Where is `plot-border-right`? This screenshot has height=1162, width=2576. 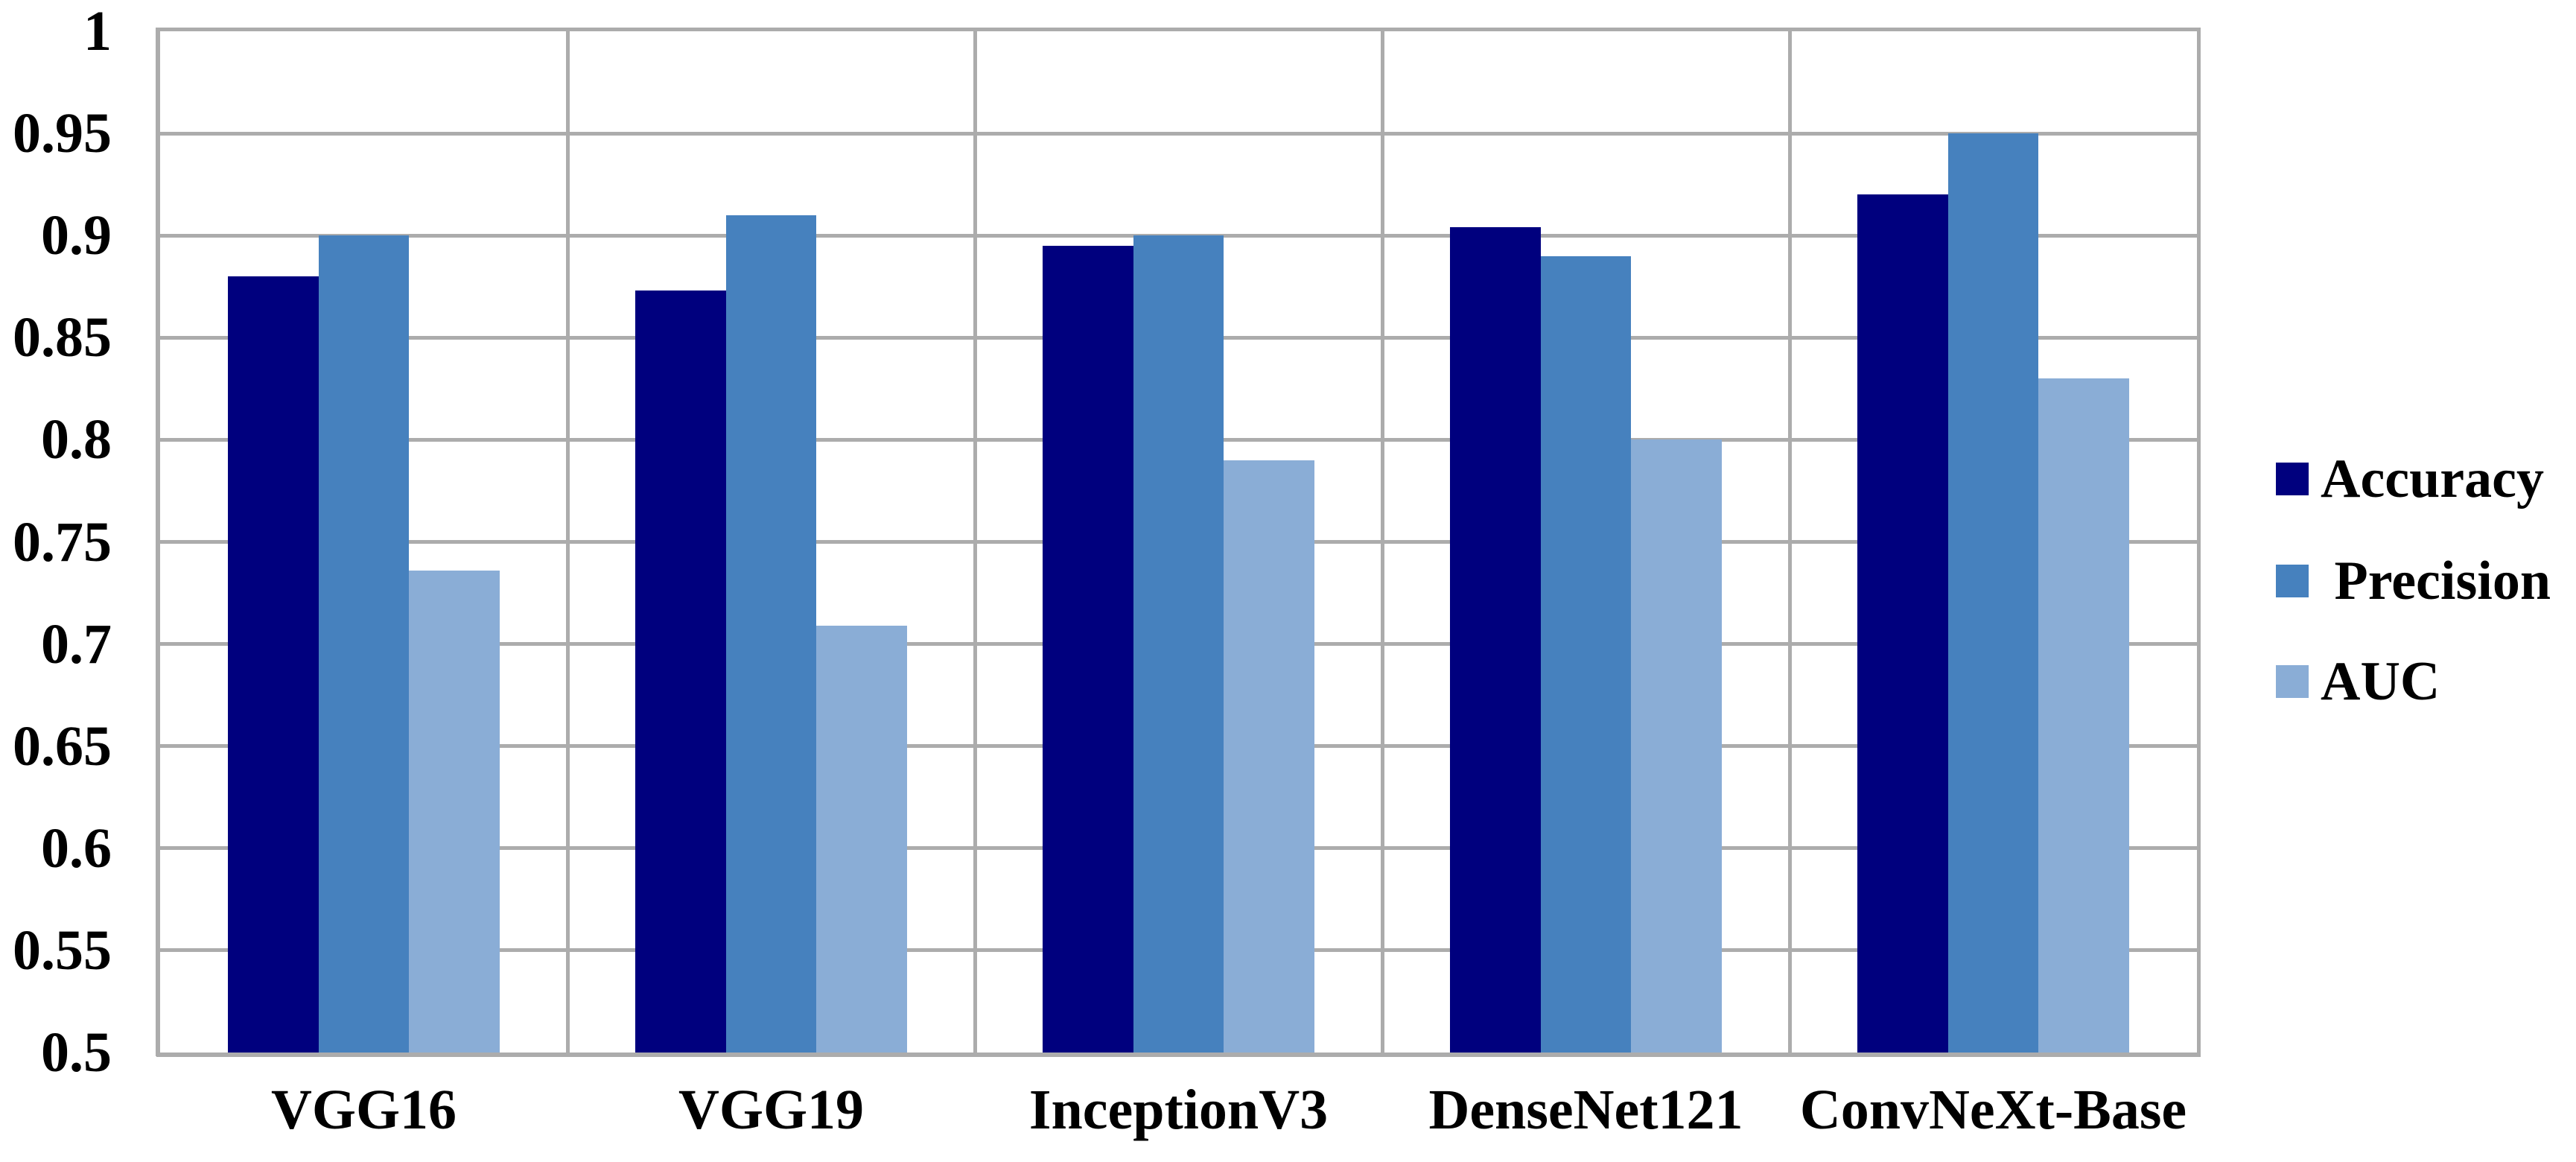 plot-border-right is located at coordinates (2199, 542).